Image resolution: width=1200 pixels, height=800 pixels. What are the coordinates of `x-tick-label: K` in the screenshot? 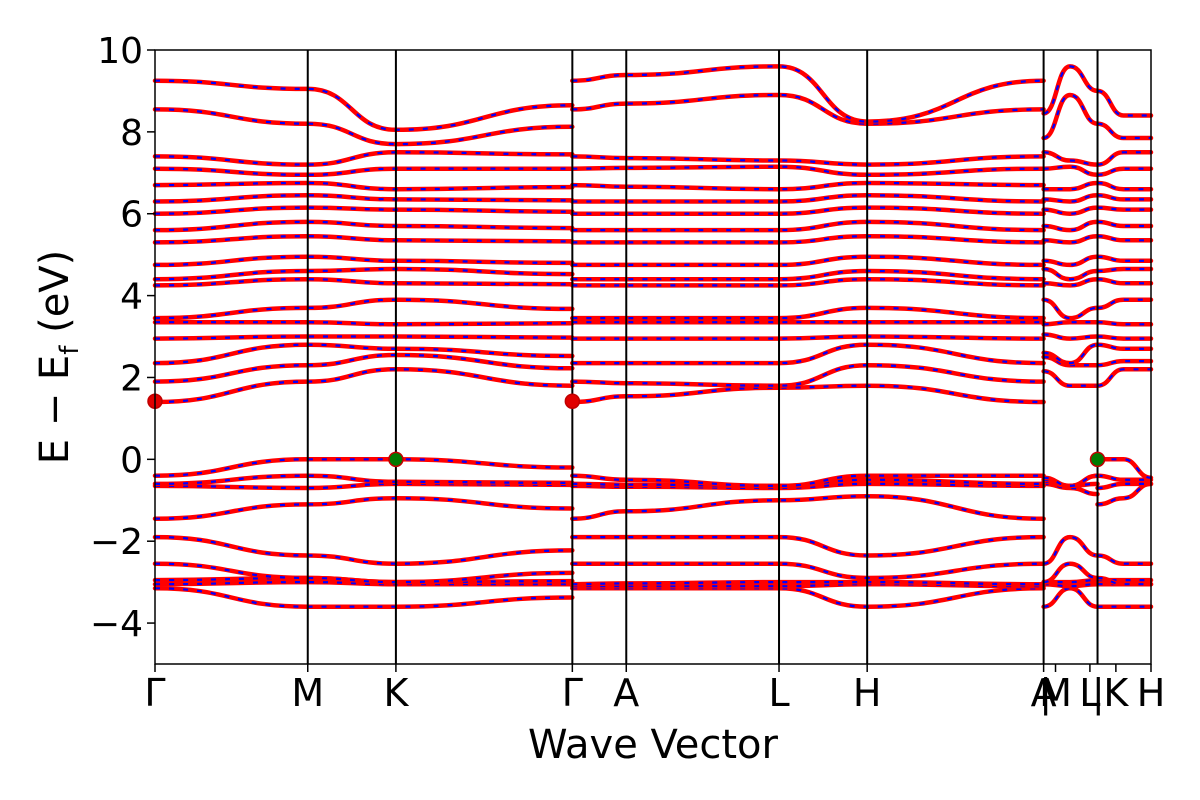 It's located at (396, 693).